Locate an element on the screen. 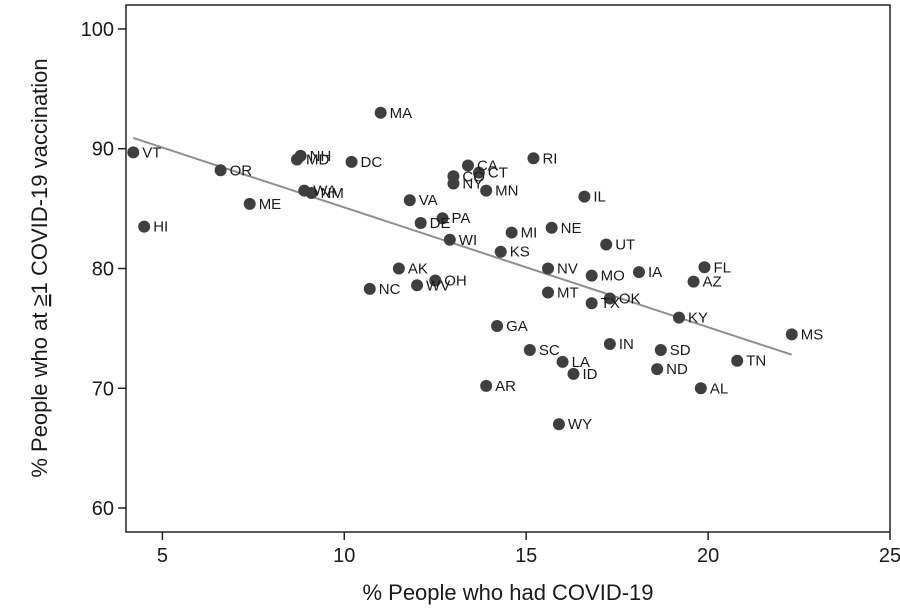  point-ga is located at coordinates (497, 325).